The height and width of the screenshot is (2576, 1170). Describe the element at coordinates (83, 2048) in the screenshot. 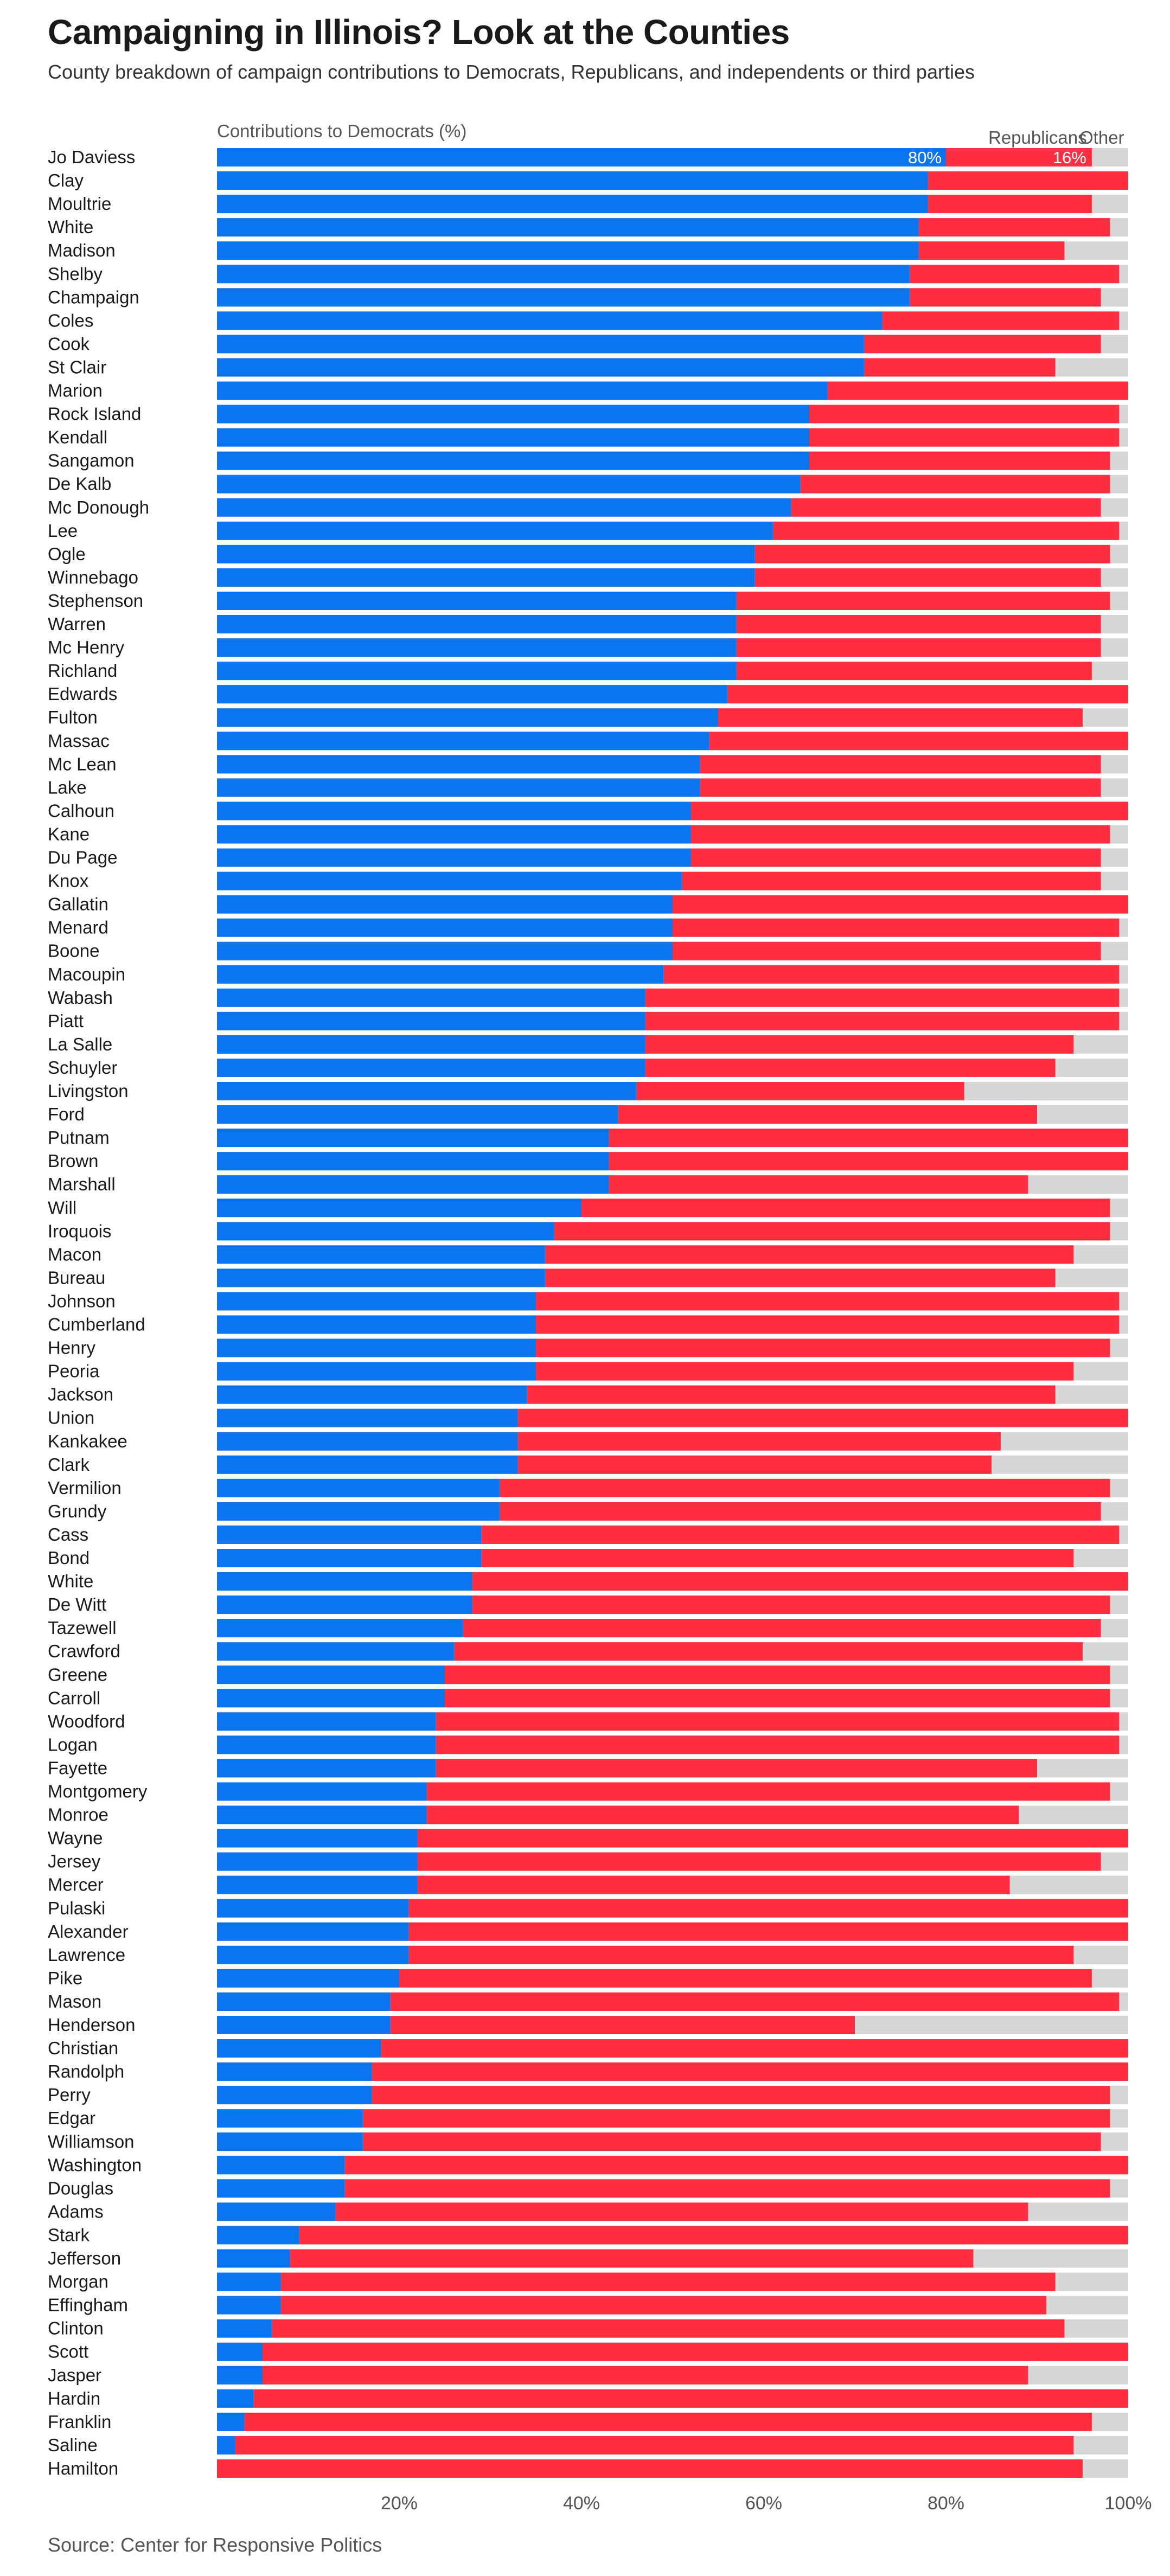

I see `county-label: Christian` at that location.